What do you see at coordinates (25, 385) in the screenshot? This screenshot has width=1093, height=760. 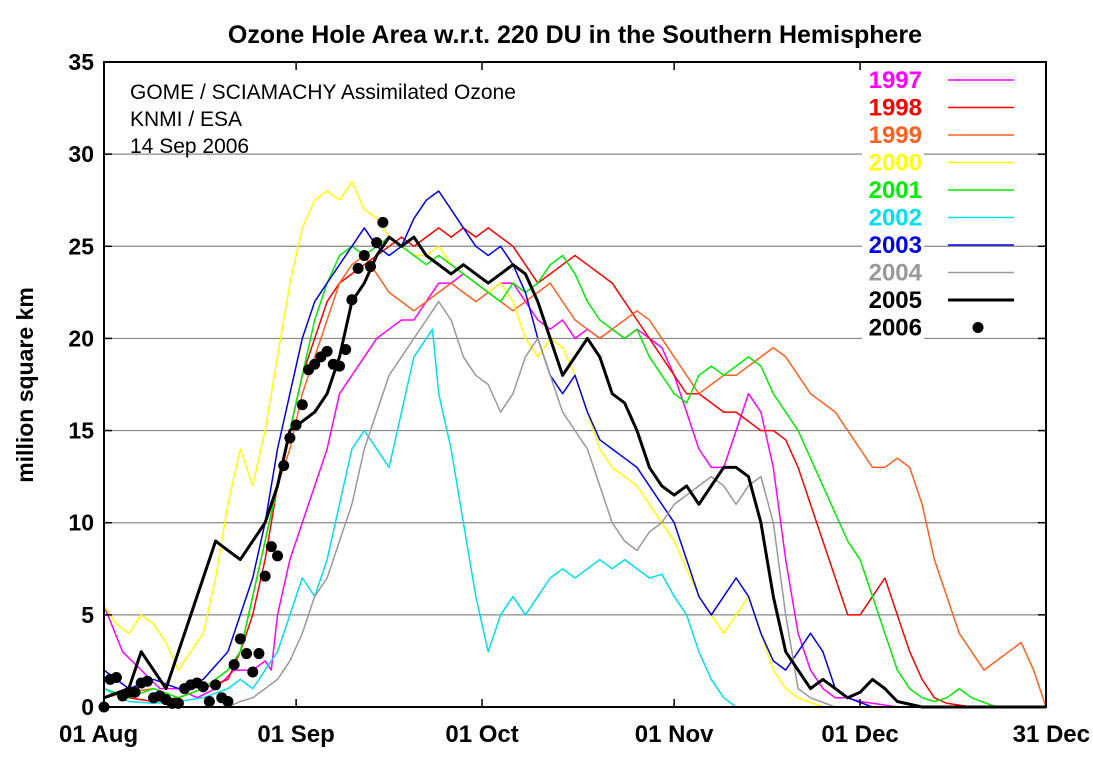 I see `y-axis-label: million square km` at bounding box center [25, 385].